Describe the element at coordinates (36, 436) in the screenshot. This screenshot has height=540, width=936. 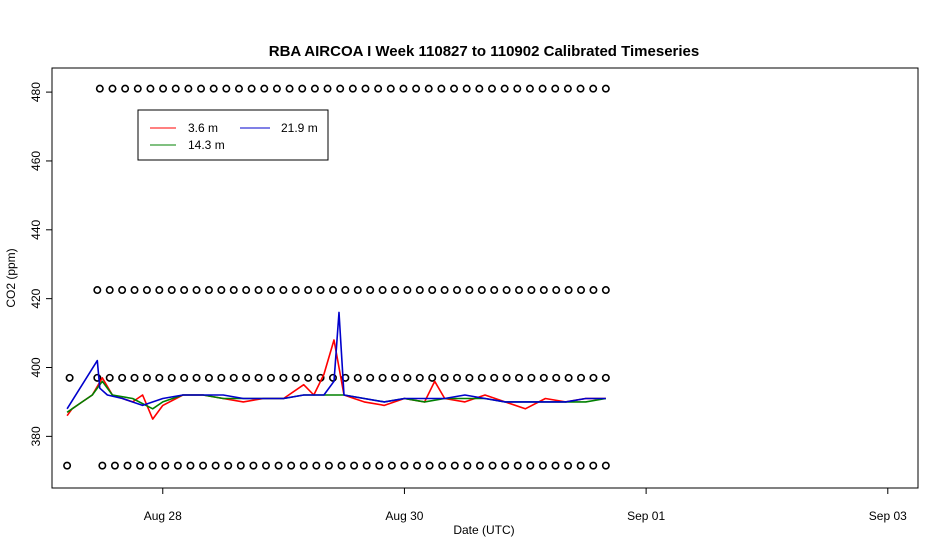
I see `y-tick-label: 380` at that location.